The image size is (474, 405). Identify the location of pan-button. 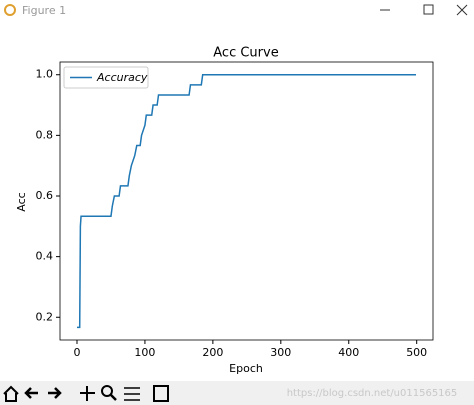
(87, 393).